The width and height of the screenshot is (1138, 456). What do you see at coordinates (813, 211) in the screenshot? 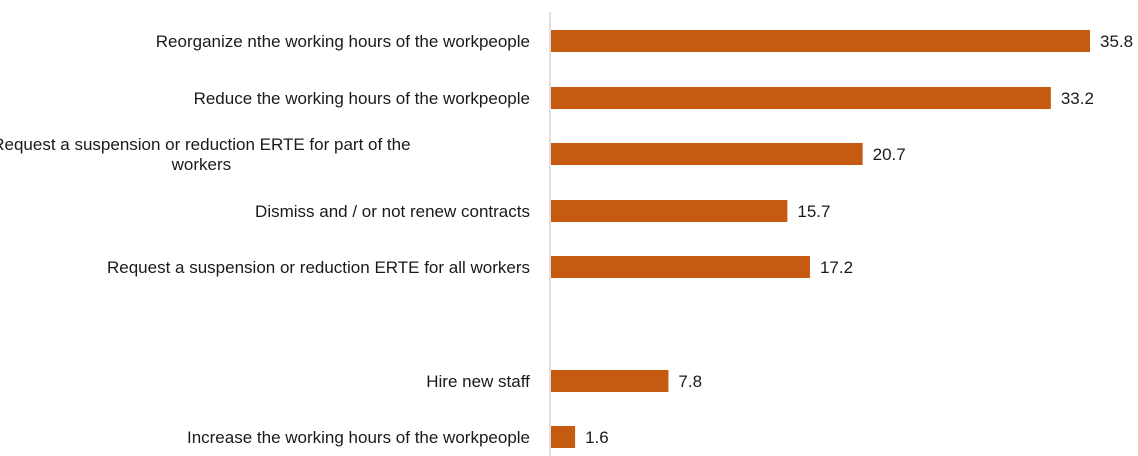
I see `value-label: 15.7` at bounding box center [813, 211].